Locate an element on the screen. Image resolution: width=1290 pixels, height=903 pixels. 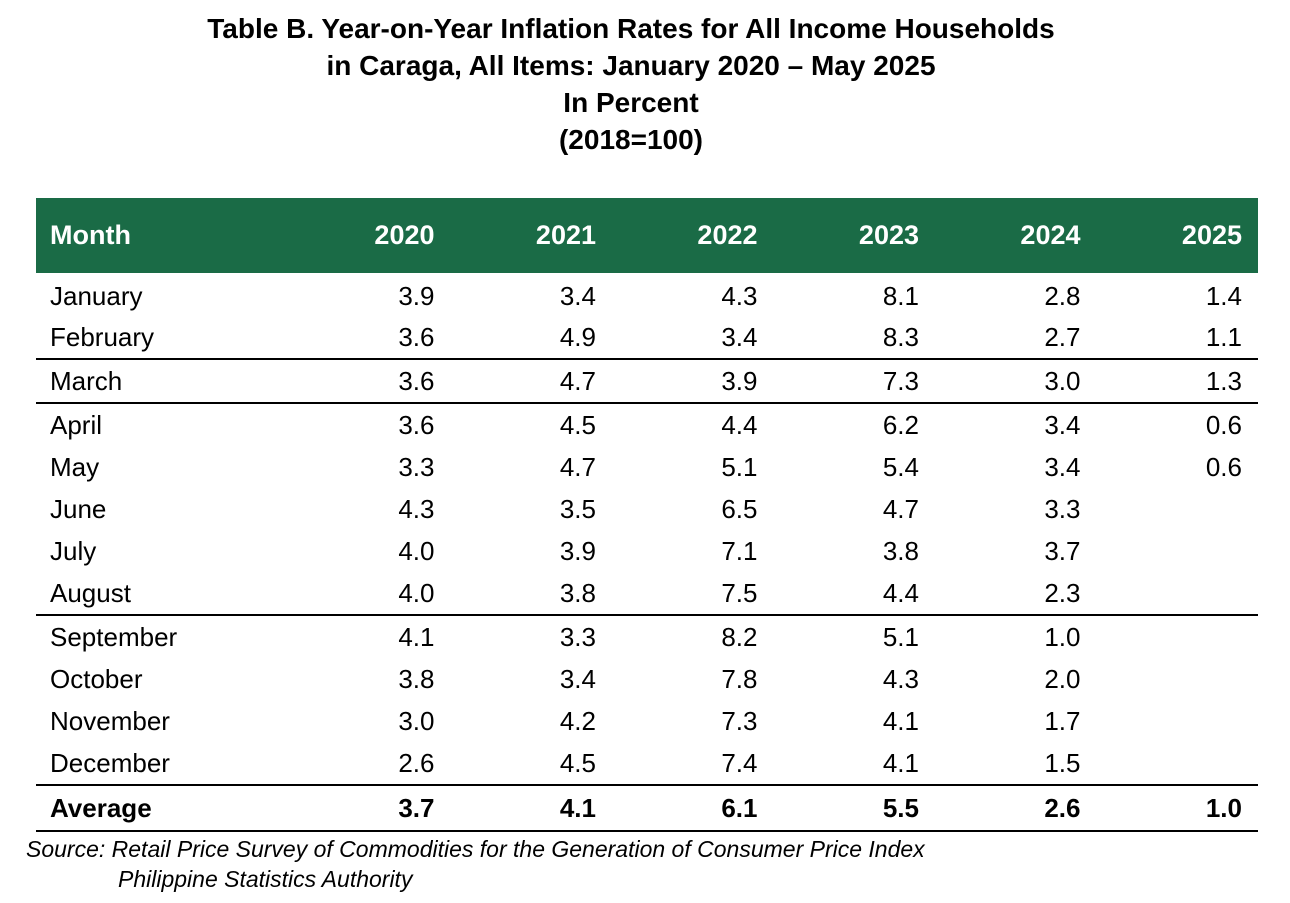
cell-2021: 3.9 is located at coordinates (577, 551).